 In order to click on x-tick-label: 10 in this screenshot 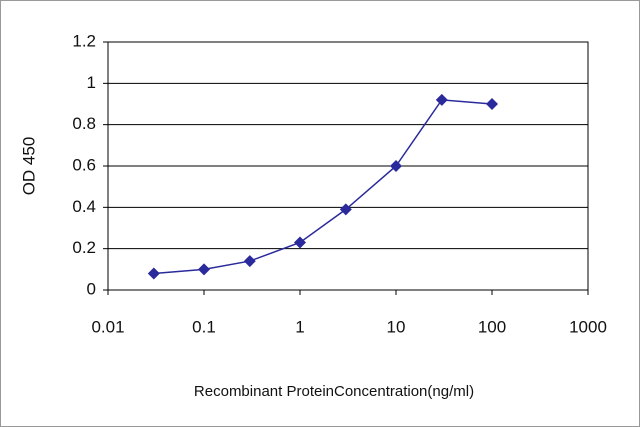, I will do `click(396, 326)`.